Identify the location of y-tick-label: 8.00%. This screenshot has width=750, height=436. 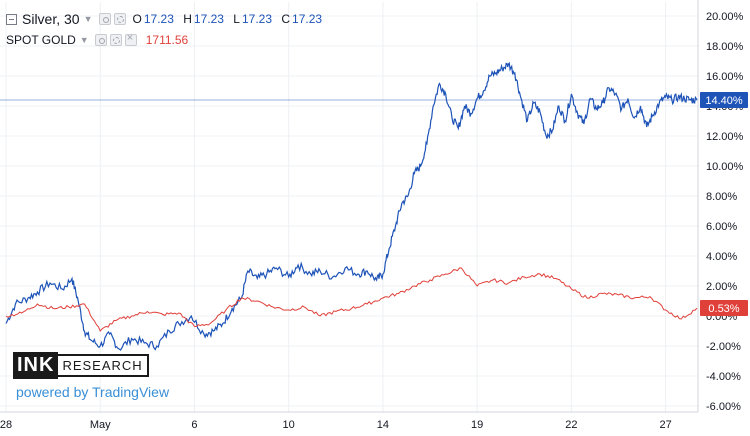
(721, 197).